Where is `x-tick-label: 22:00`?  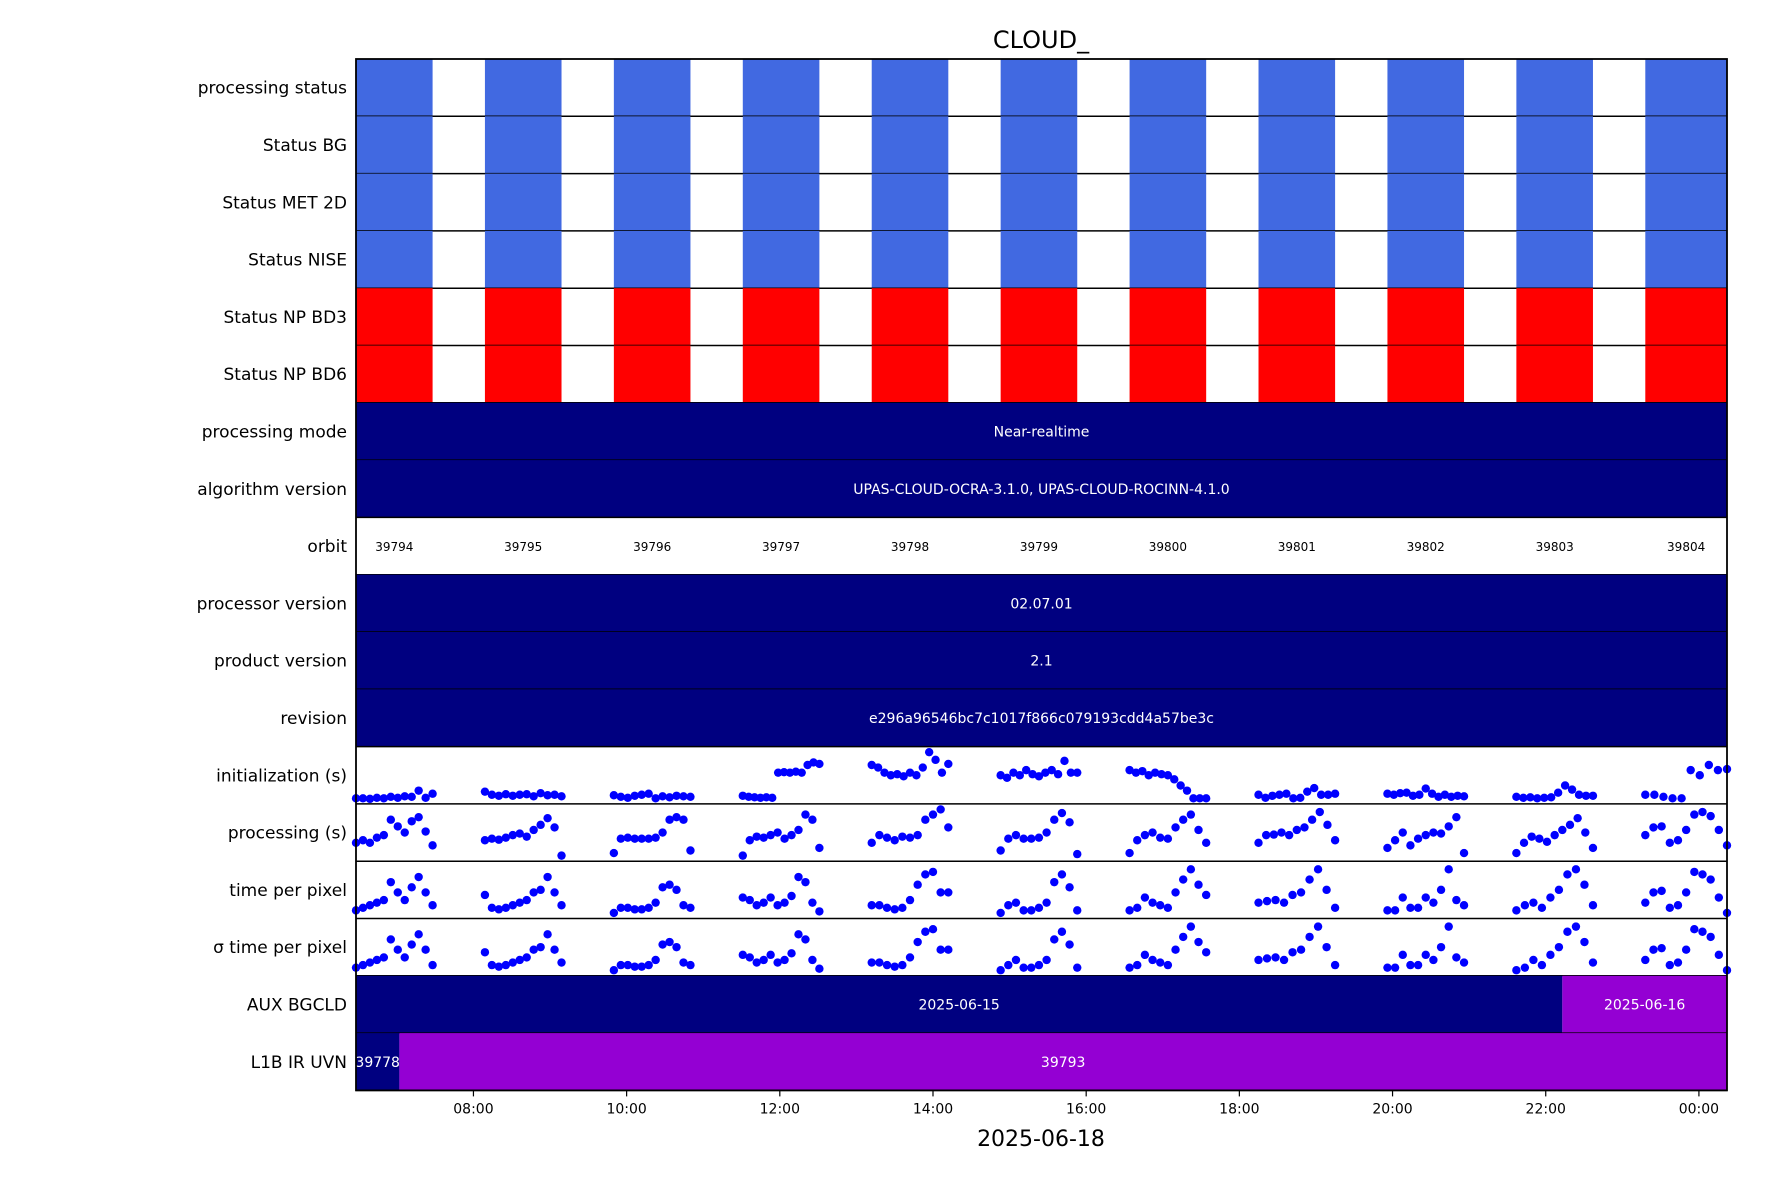 x-tick-label: 22:00 is located at coordinates (1546, 1109).